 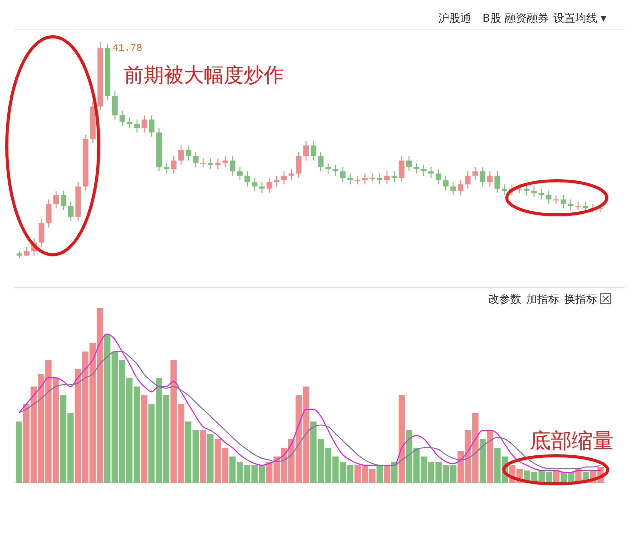 I want to click on annotation: 41.78, so click(x=127, y=49).